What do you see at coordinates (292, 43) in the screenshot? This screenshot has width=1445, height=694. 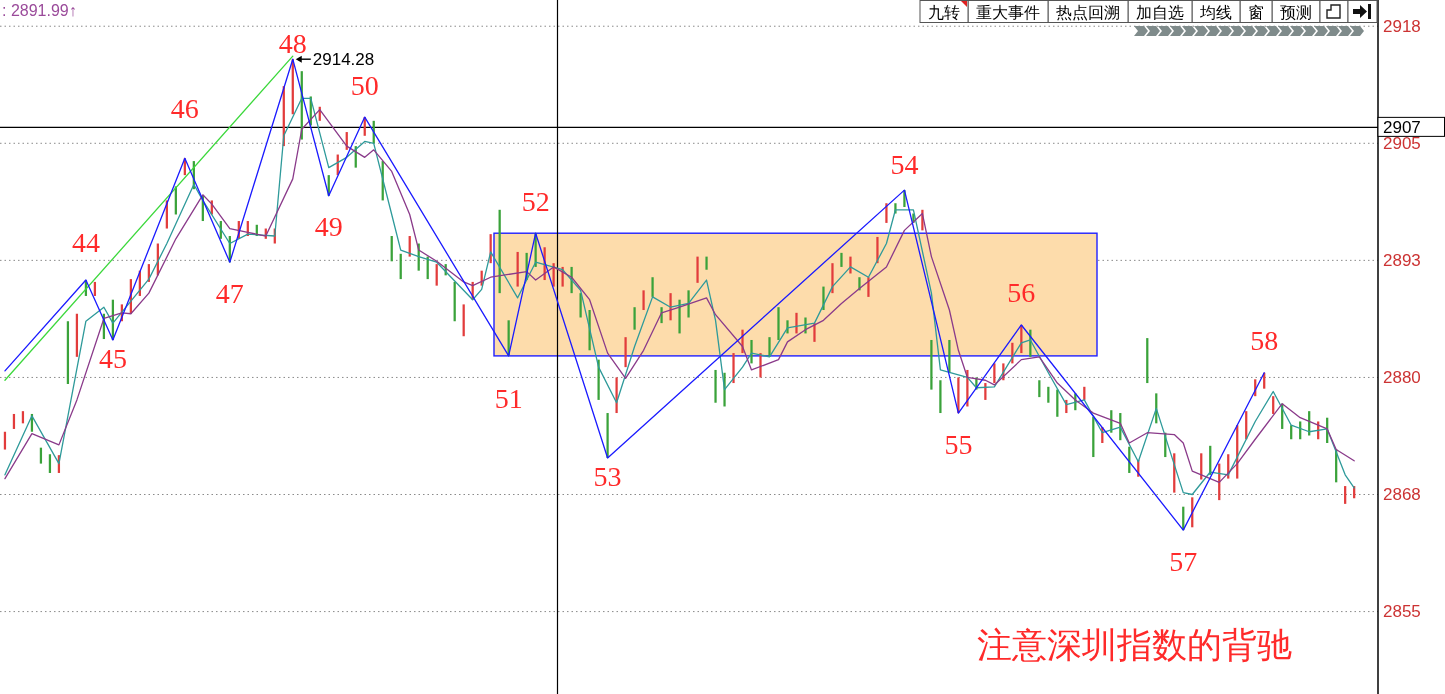 I see `annotation: 48` at bounding box center [292, 43].